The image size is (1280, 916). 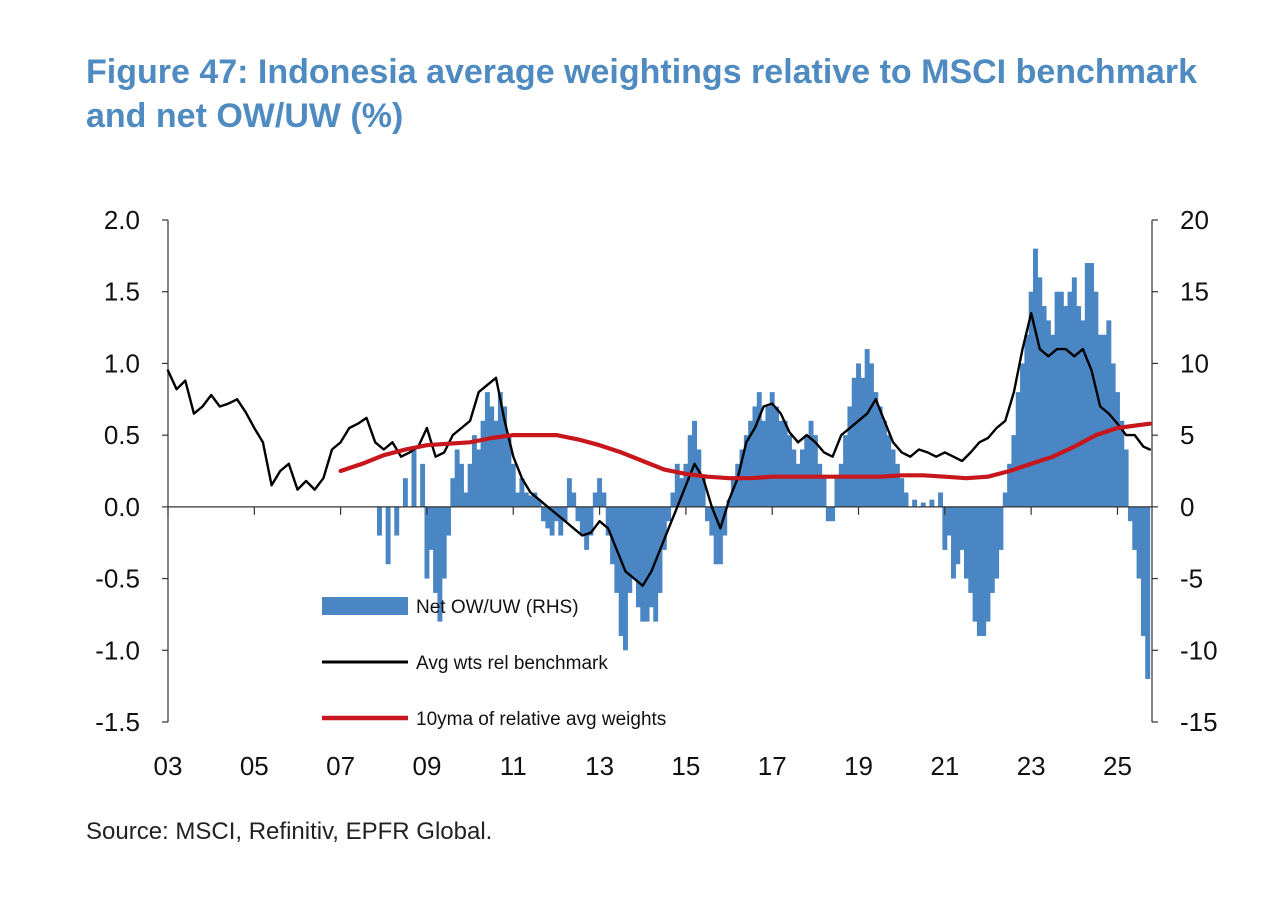 I want to click on legend-label: Avg wts rel benchmark, so click(x=512, y=663).